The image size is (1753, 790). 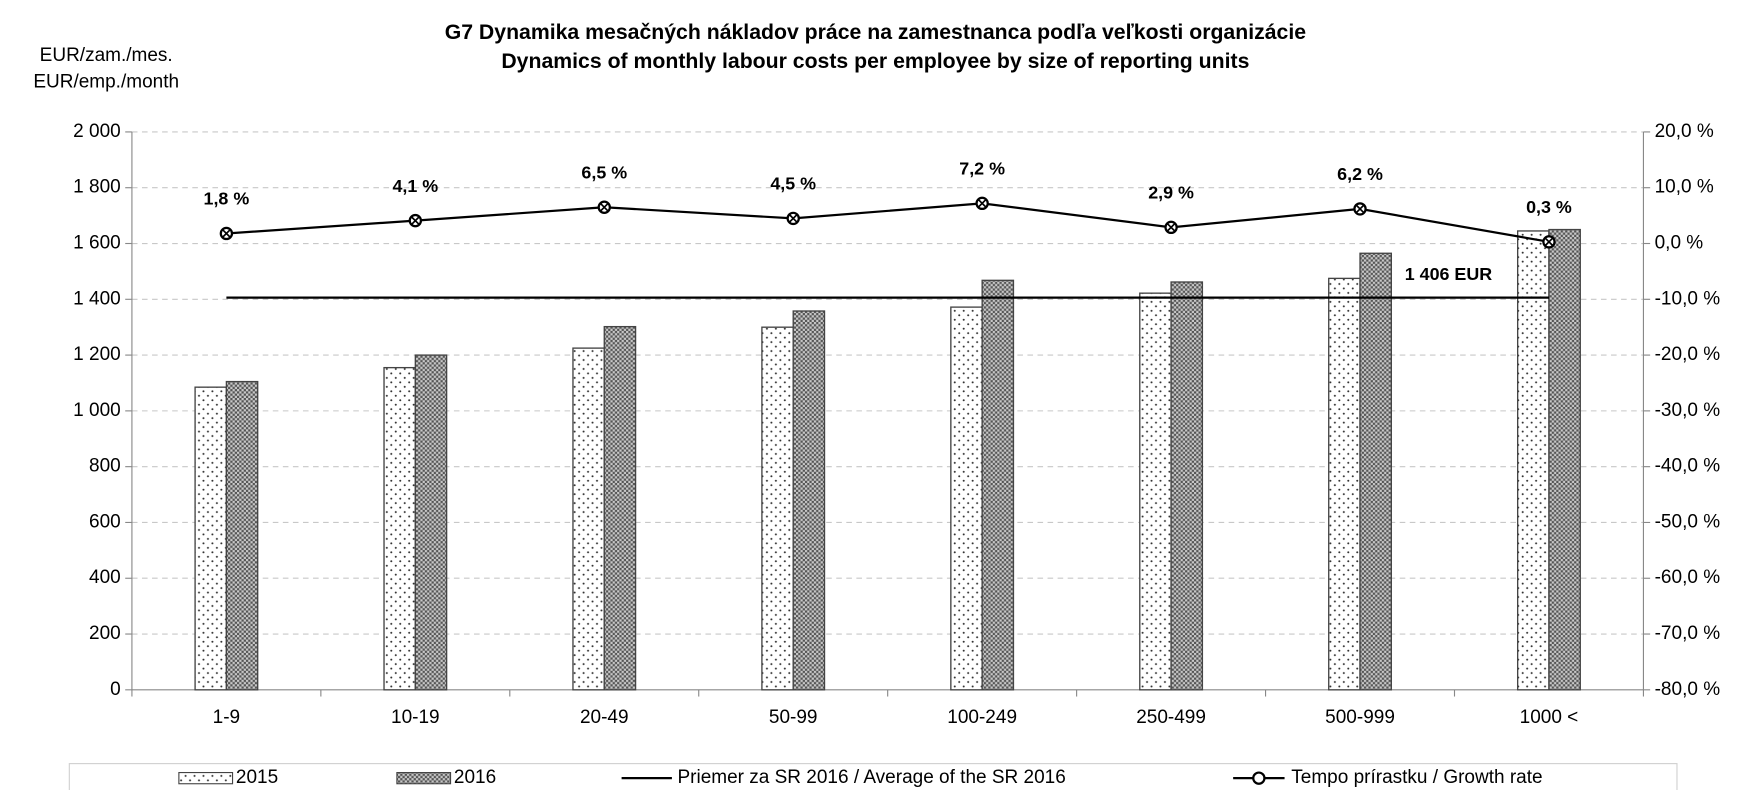 What do you see at coordinates (1688, 354) in the screenshot?
I see `y2-tick-label: -20,0 %` at bounding box center [1688, 354].